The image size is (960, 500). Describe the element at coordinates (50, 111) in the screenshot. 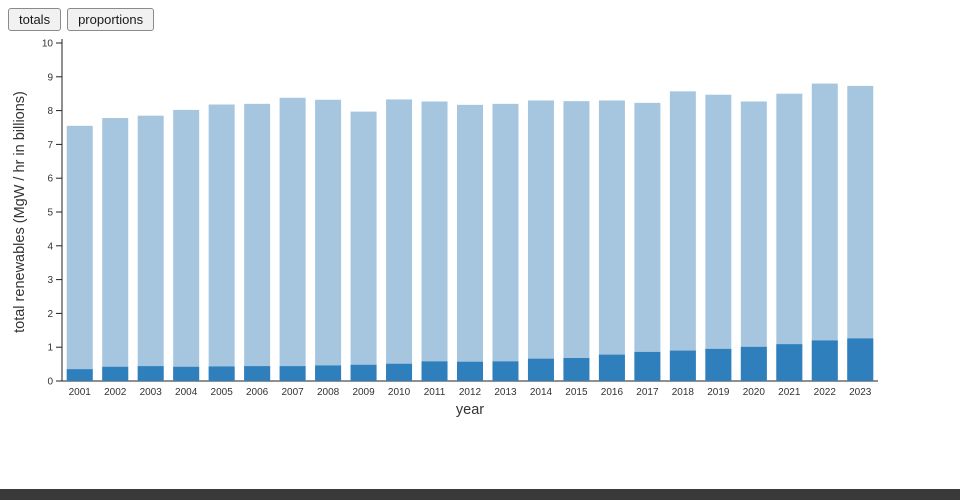

I see `y-tick-label: 8` at that location.